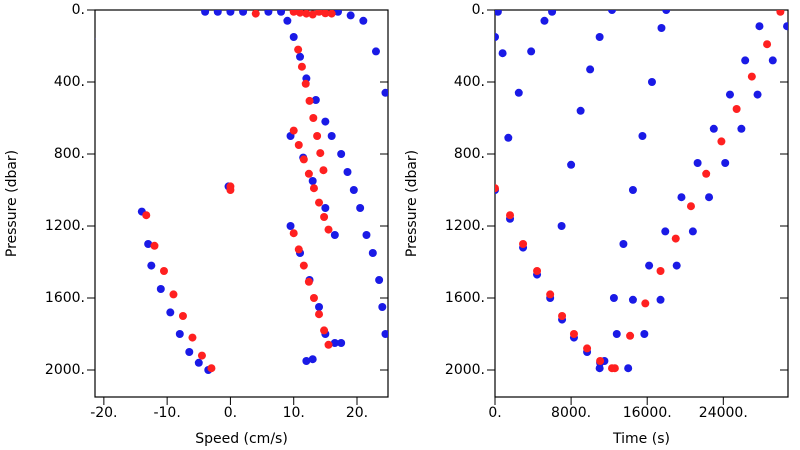 The height and width of the screenshot is (450, 800). Describe the element at coordinates (571, 413) in the screenshot. I see `x-tick-label: 8000.` at that location.